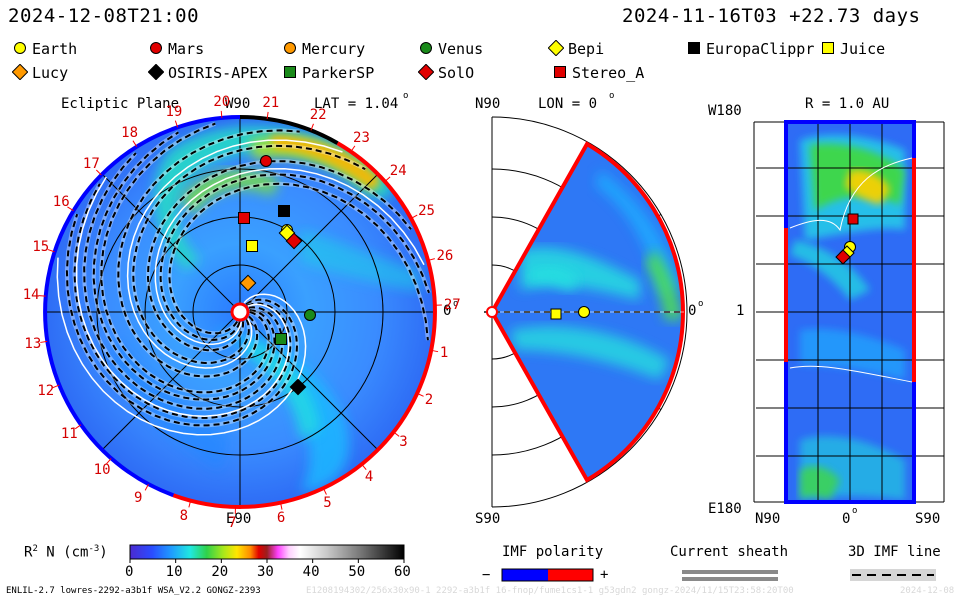 Image resolution: width=960 pixels, height=600 pixels. What do you see at coordinates (33, 343) in the screenshot?
I see `day-label: 13` at bounding box center [33, 343].